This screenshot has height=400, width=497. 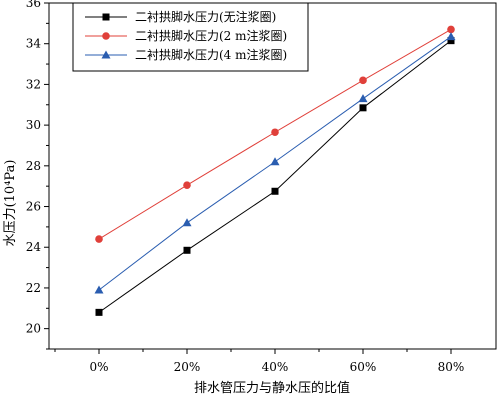 I want to click on legend-item: 二衬拱脚水压力(4 m注浆圈), so click(x=186, y=54).